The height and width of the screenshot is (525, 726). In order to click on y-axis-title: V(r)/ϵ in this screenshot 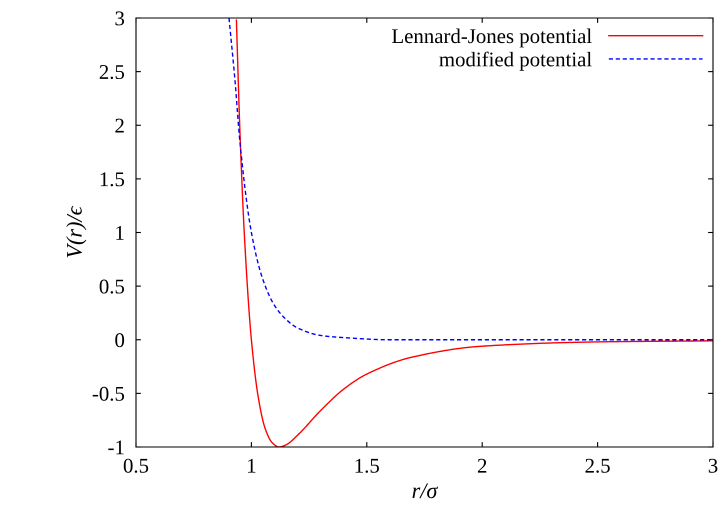, I will do `click(76, 232)`.